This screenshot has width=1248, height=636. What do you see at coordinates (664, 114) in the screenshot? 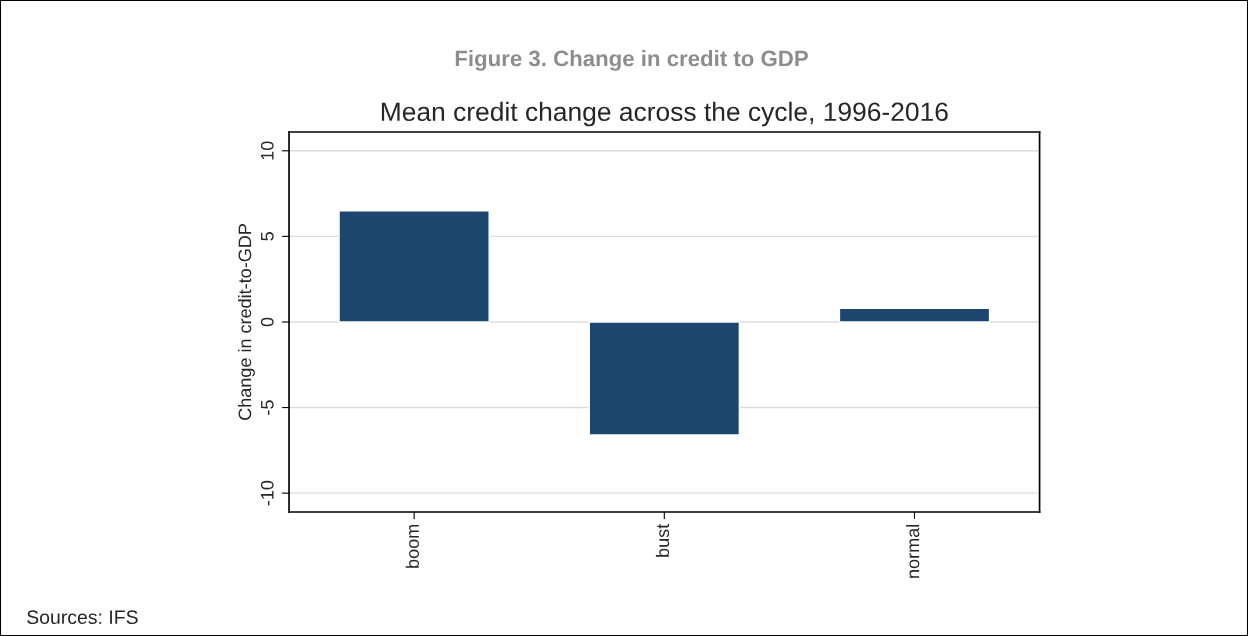
I see `chart-subtitle: Mean credit change across the cycle, 1996-2016` at bounding box center [664, 114].